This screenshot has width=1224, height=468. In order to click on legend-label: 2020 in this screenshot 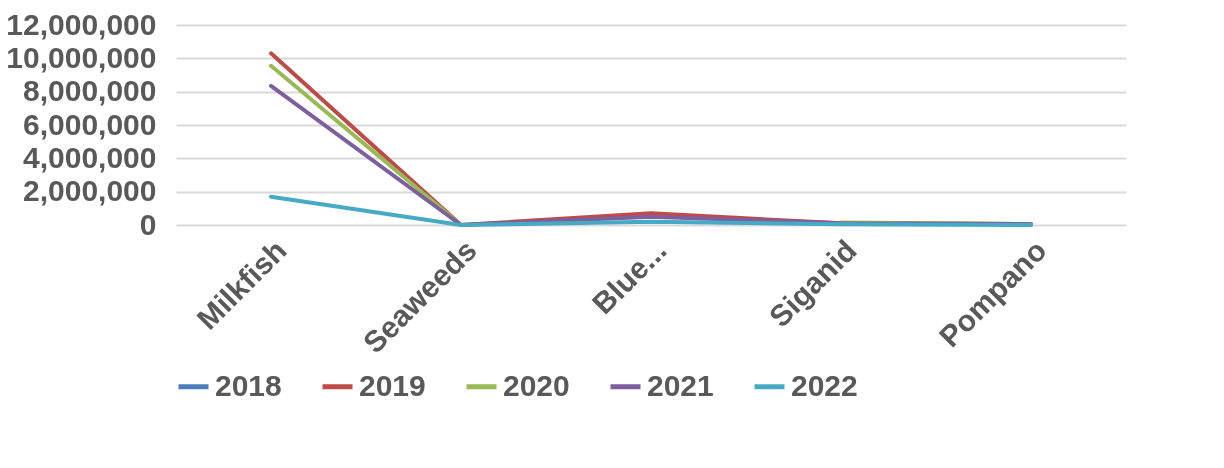, I will do `click(536, 385)`.